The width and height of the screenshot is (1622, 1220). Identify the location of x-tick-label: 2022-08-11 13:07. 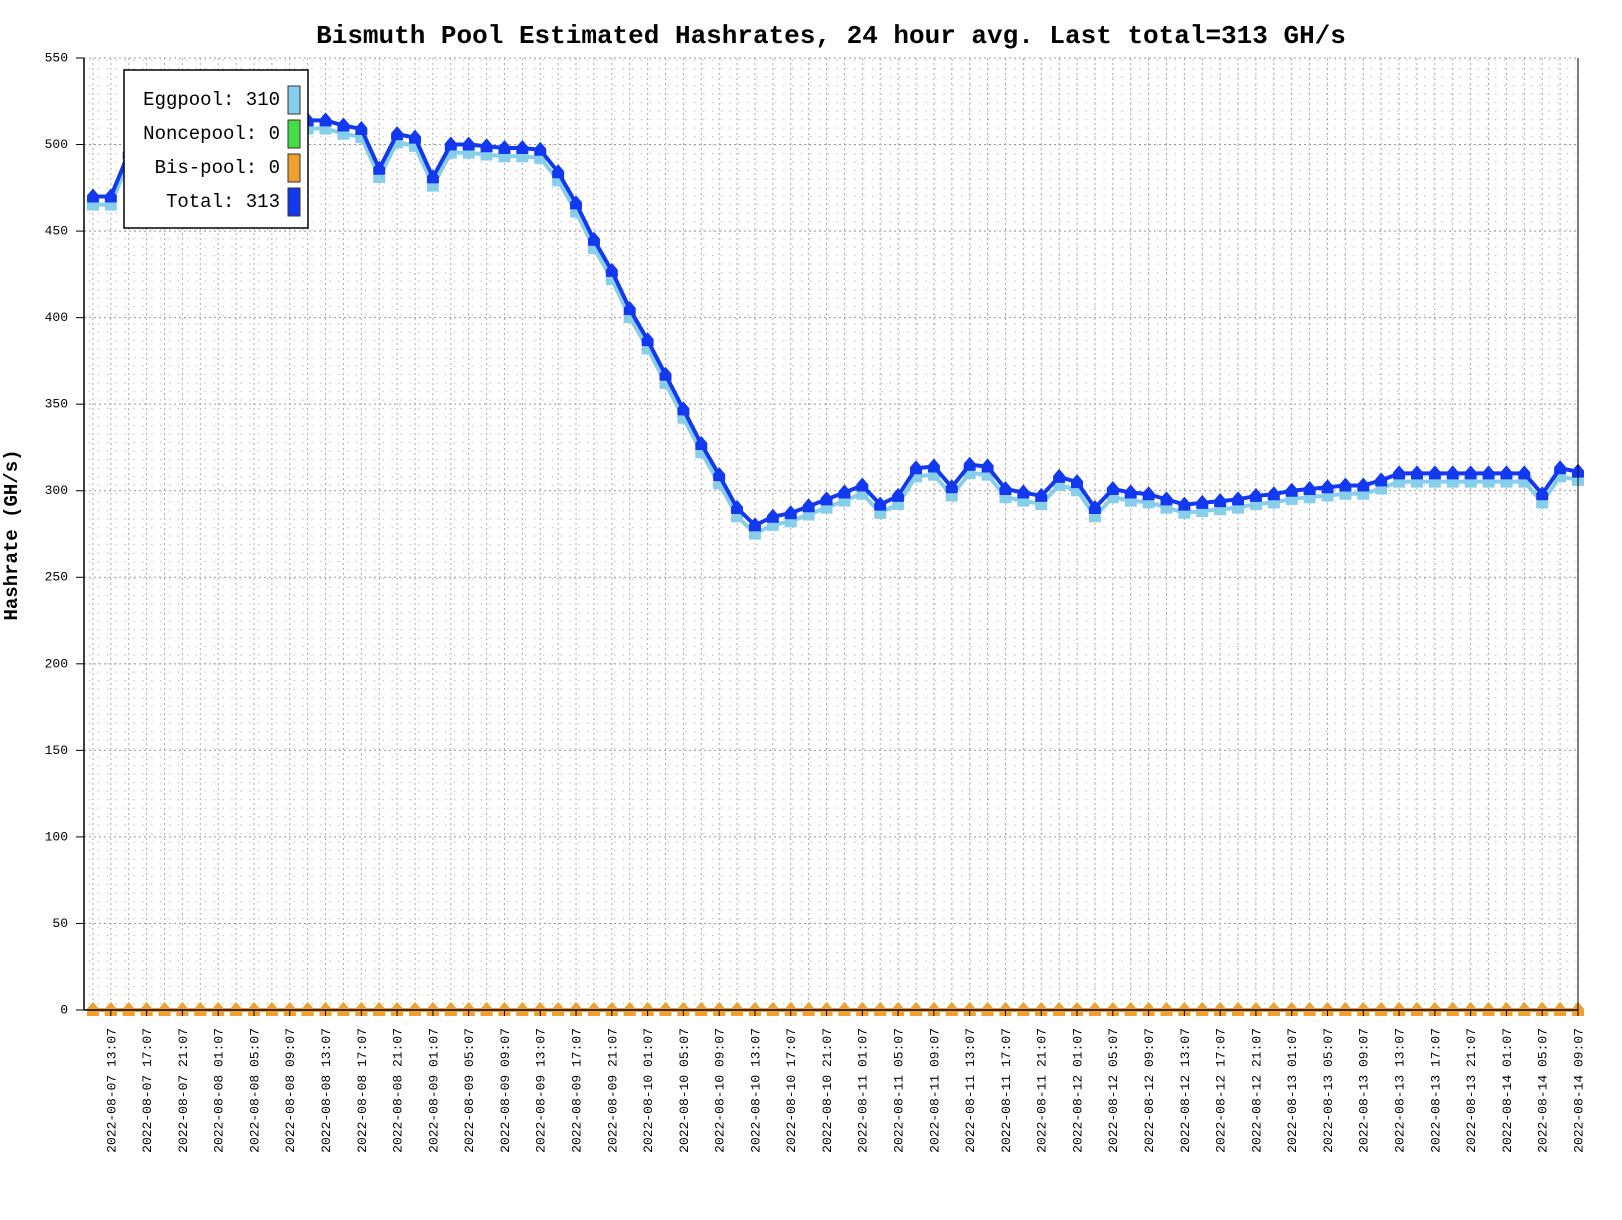
(970, 1090).